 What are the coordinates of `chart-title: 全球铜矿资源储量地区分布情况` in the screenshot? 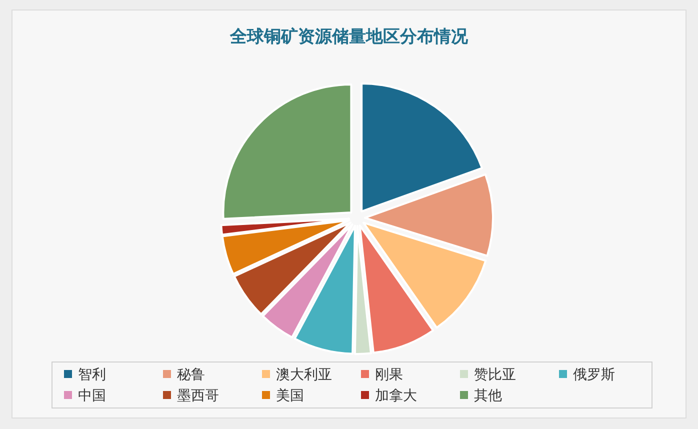 It's located at (349, 37).